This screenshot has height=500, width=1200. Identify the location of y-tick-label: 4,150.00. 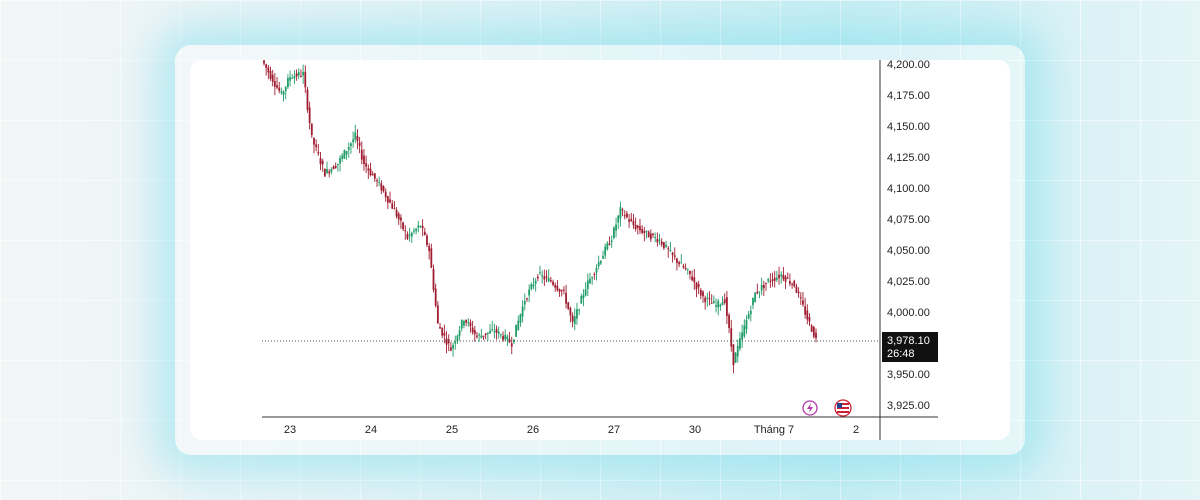
(908, 127).